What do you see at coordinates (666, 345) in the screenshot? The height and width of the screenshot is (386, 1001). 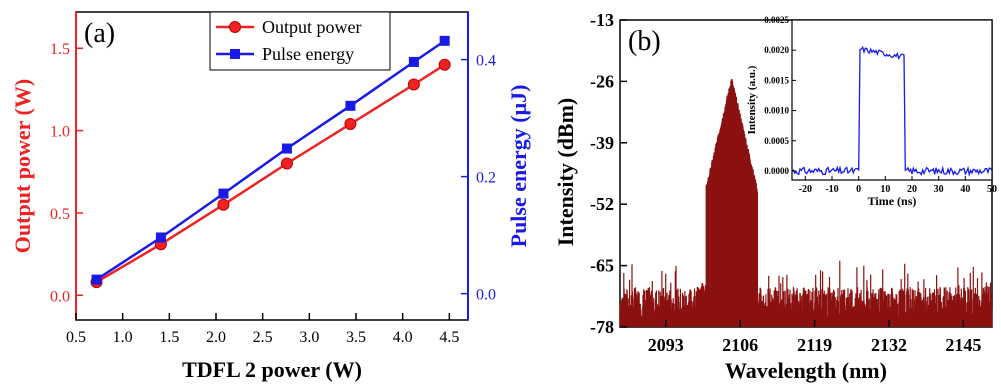 I see `b-x-tick-label: 2093` at bounding box center [666, 345].